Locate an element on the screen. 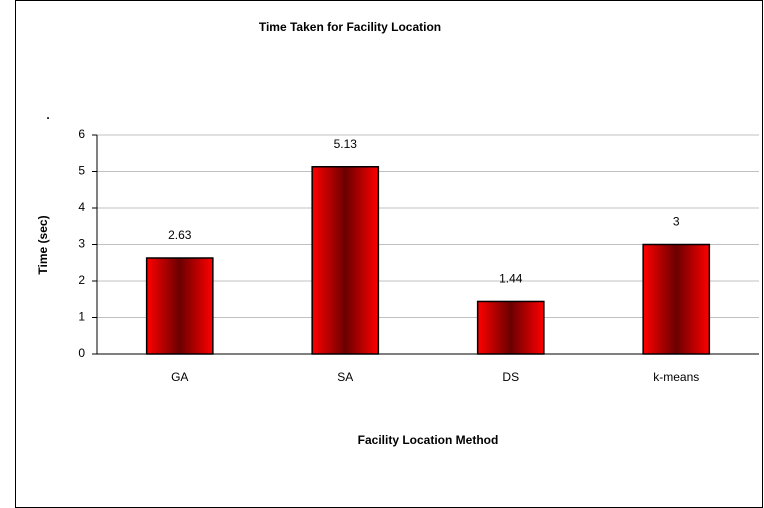 This screenshot has height=508, width=764. x-tick-label: GA is located at coordinates (179, 377).